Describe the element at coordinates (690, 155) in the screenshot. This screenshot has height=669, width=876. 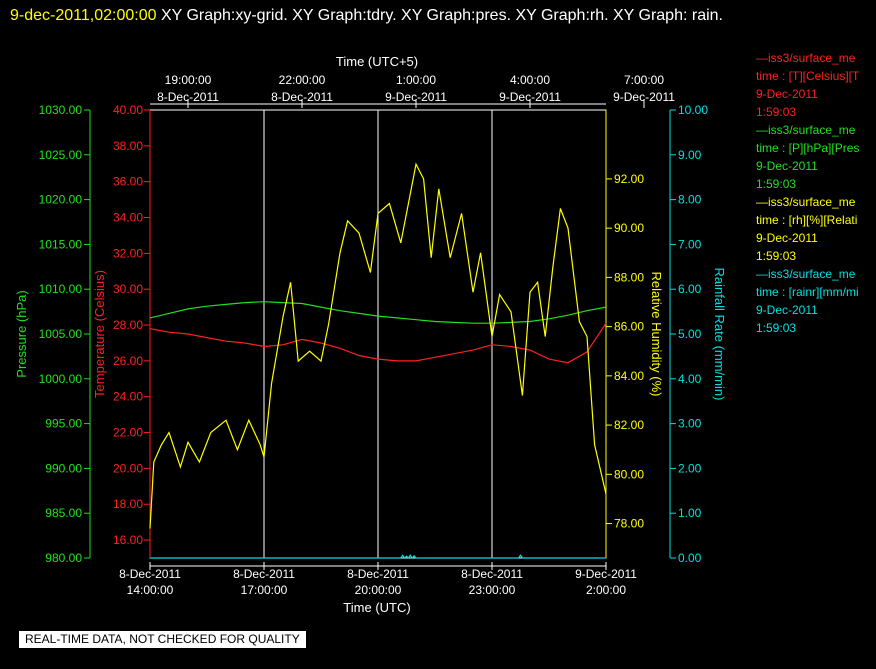
I see `rain-tick-label: 9.00` at that location.